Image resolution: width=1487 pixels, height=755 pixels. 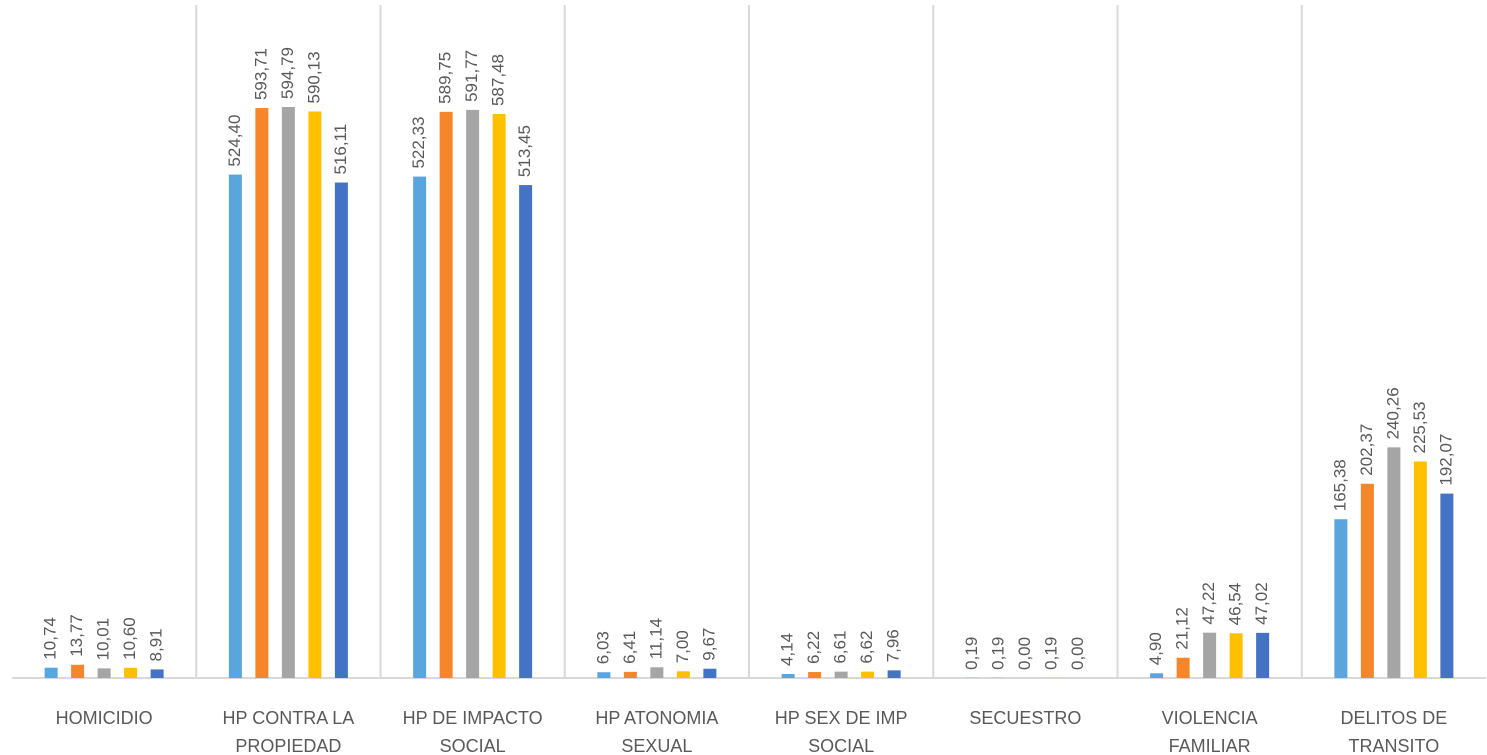 I want to click on value-label: 524,40, so click(x=234, y=141).